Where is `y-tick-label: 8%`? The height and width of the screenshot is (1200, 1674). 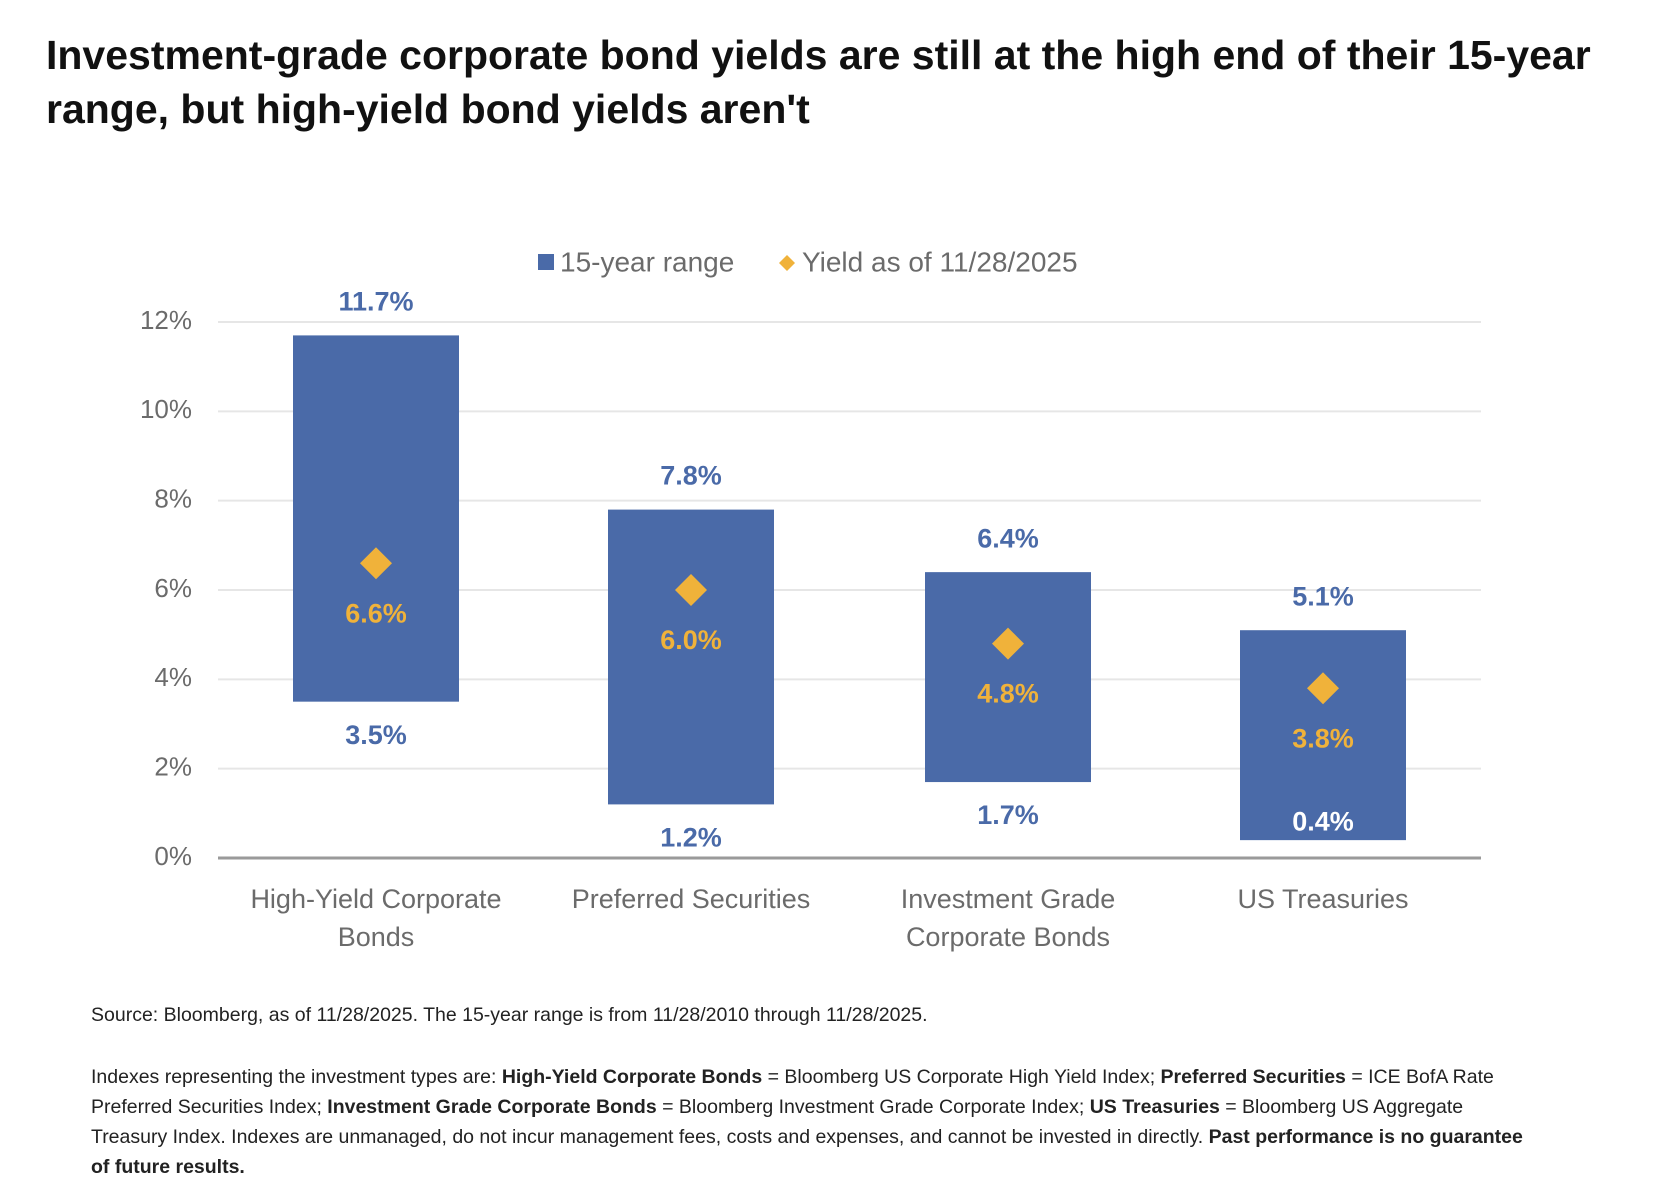
y-tick-label: 8% is located at coordinates (173, 499).